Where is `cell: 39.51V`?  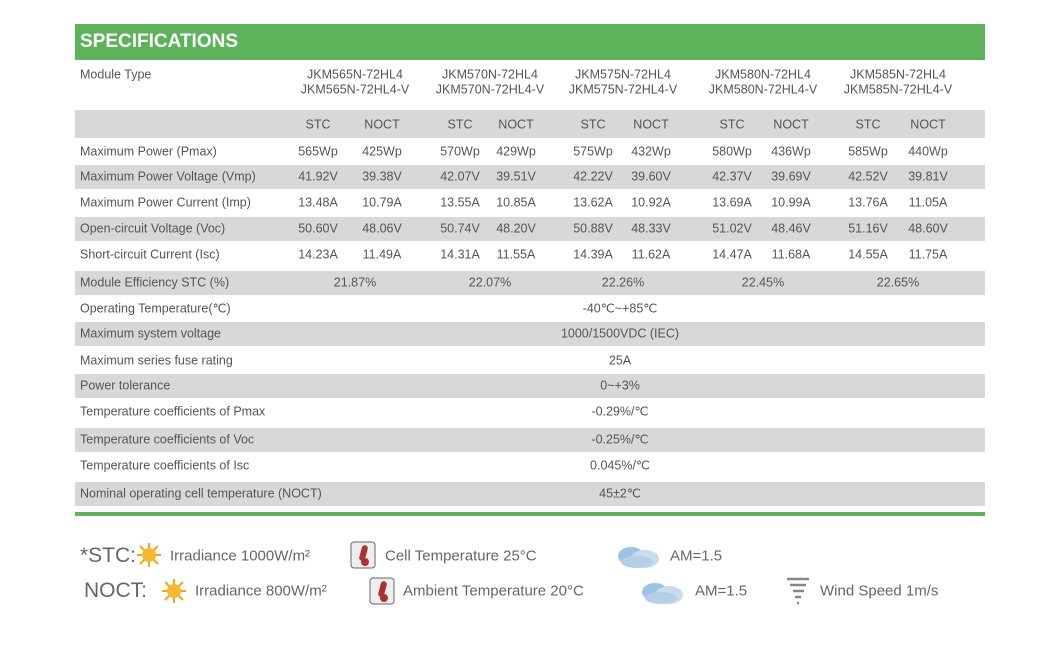
cell: 39.51V is located at coordinates (516, 176).